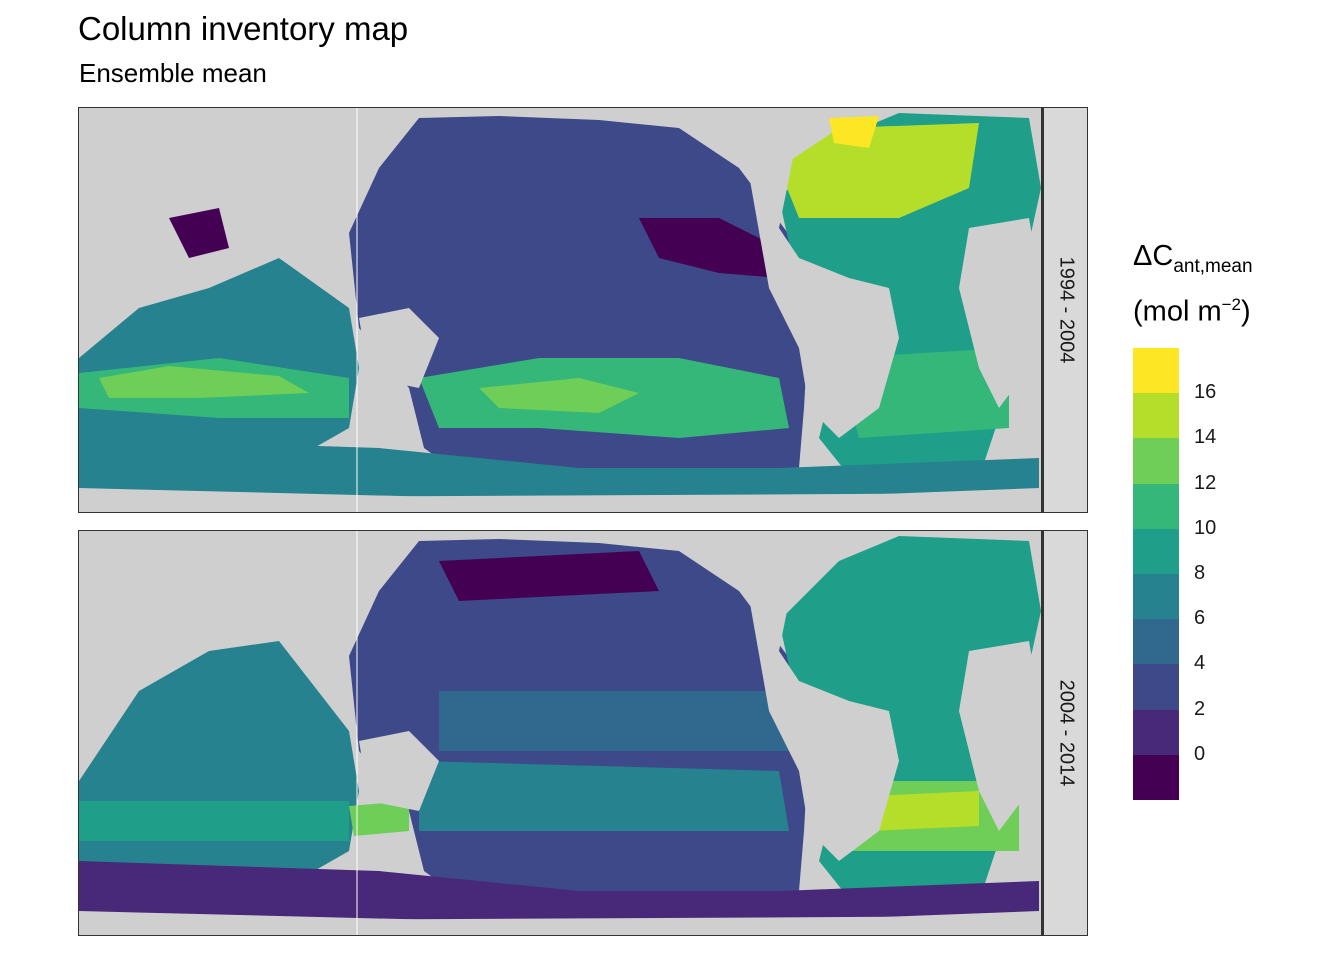  I want to click on labrador-peak, so click(854, 132).